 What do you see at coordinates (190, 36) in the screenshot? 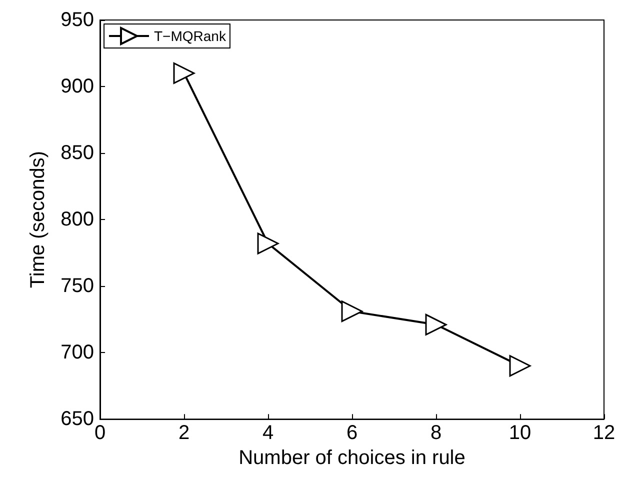
I see `legend-label: T−MQRank` at bounding box center [190, 36].